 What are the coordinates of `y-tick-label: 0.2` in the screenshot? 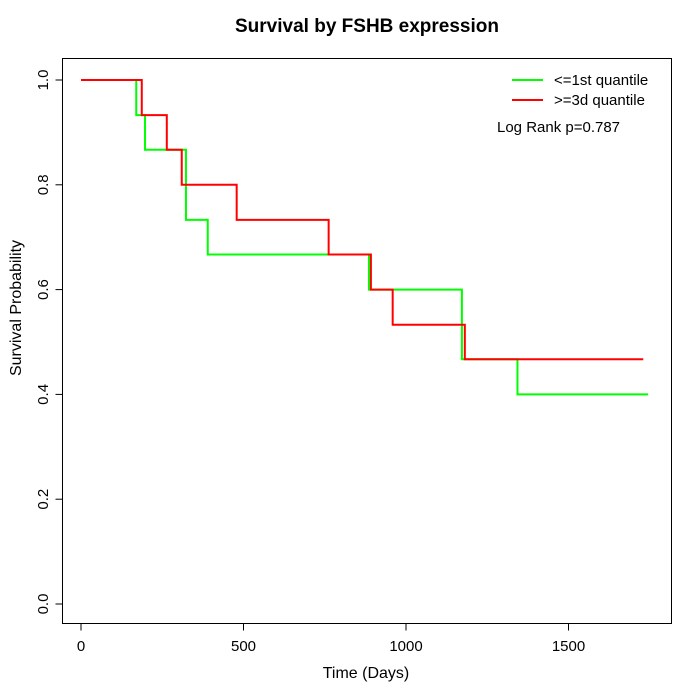 It's located at (43, 499).